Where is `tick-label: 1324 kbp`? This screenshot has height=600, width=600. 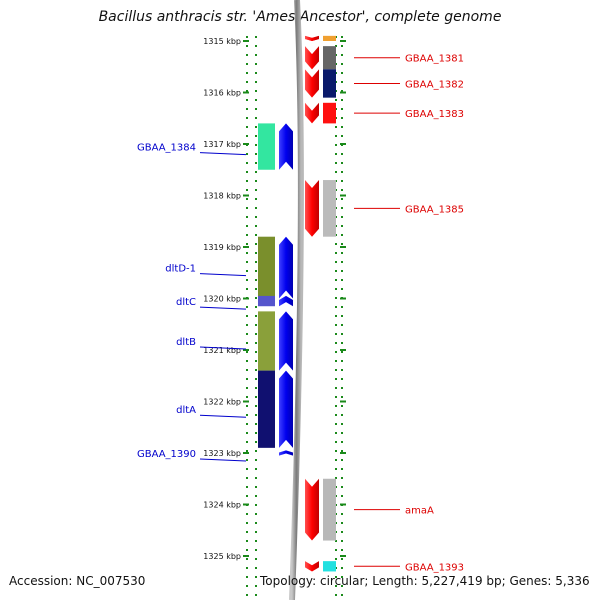 tick-label: 1324 kbp is located at coordinates (222, 505).